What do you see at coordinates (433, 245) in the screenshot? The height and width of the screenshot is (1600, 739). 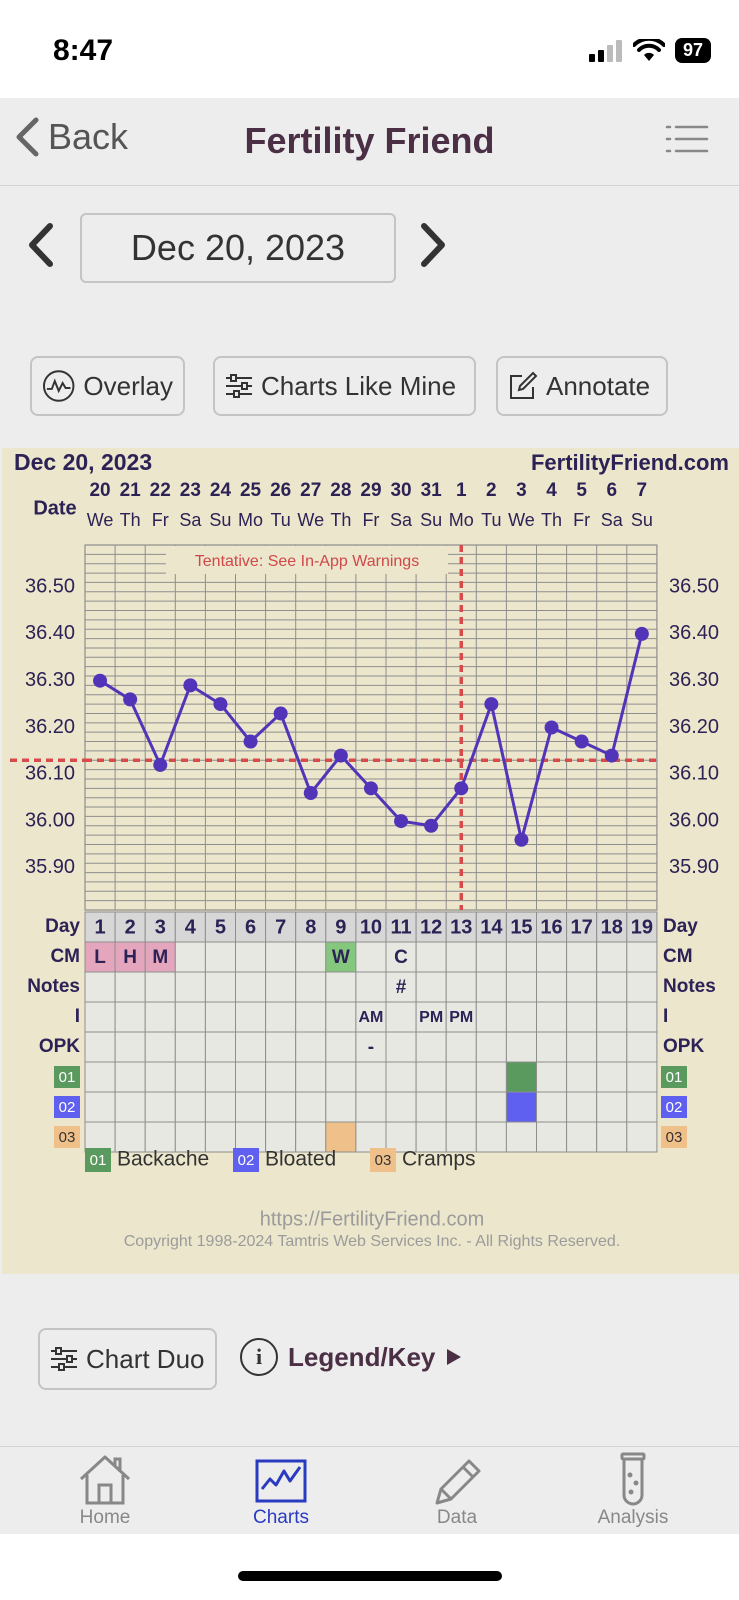 I see `next-date-chevron-icon` at bounding box center [433, 245].